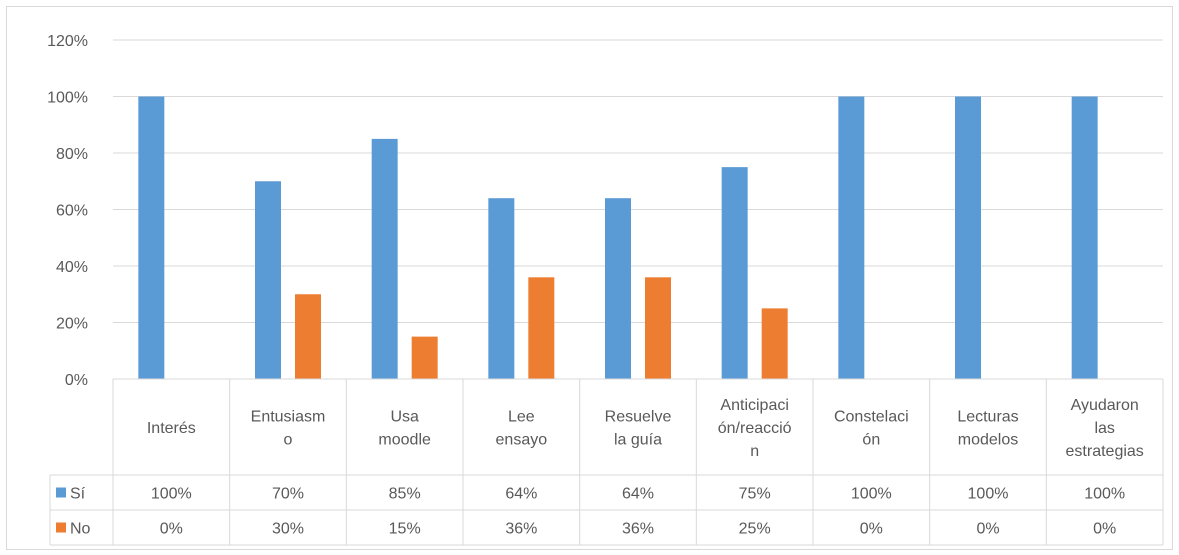  What do you see at coordinates (61, 492) in the screenshot?
I see `legend-key-si` at bounding box center [61, 492].